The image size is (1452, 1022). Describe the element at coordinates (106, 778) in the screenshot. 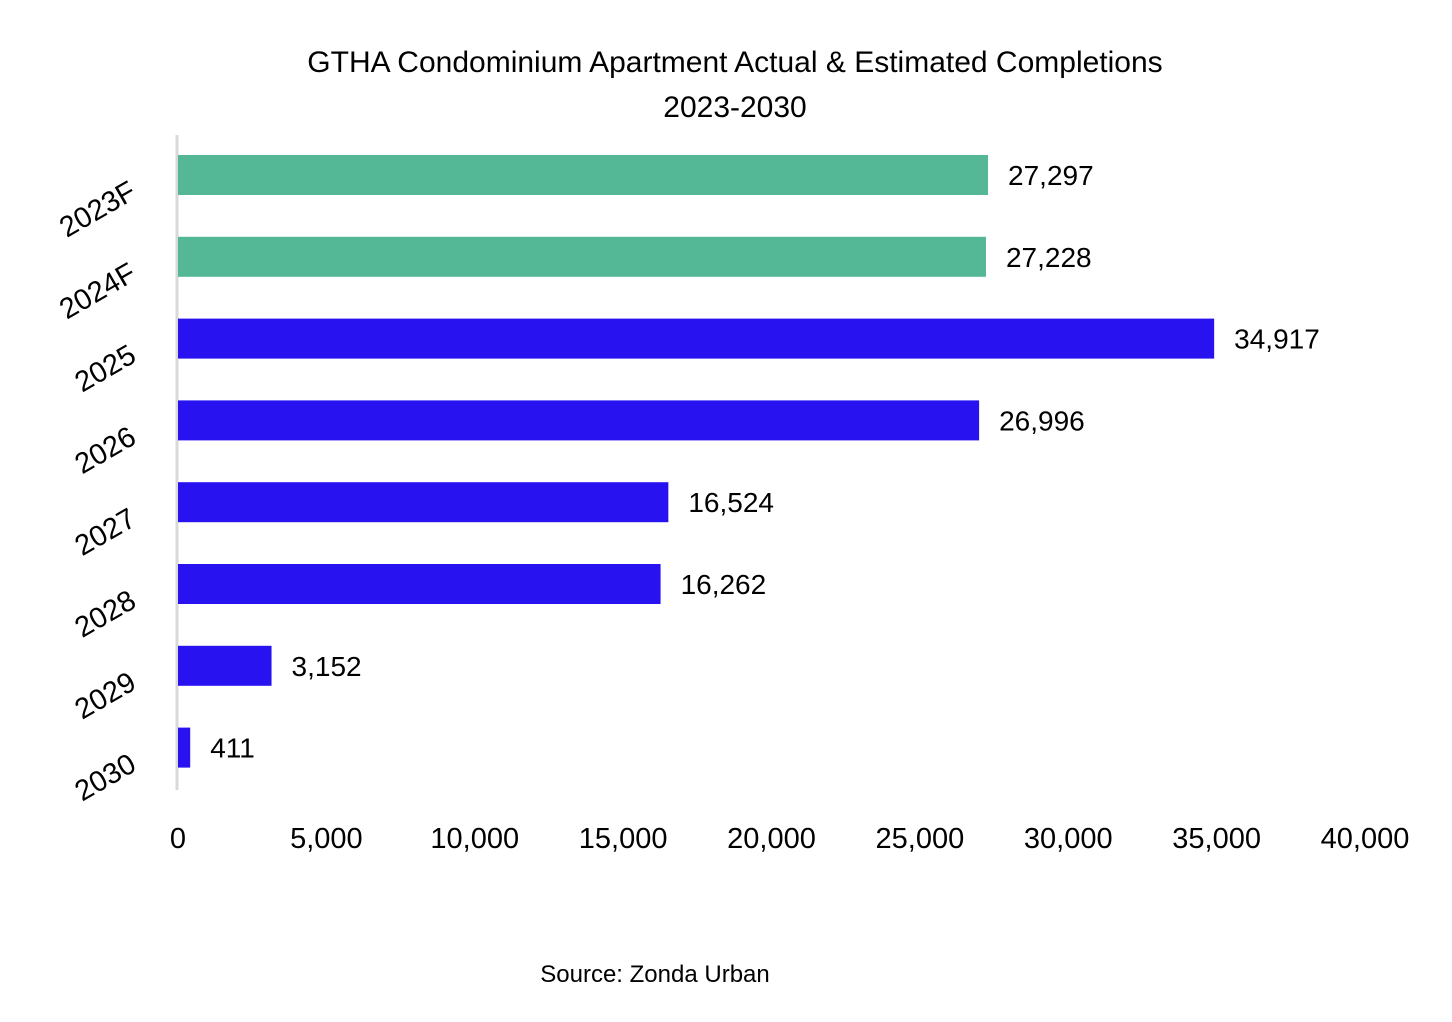

I see `category-label-2030: 2030` at that location.